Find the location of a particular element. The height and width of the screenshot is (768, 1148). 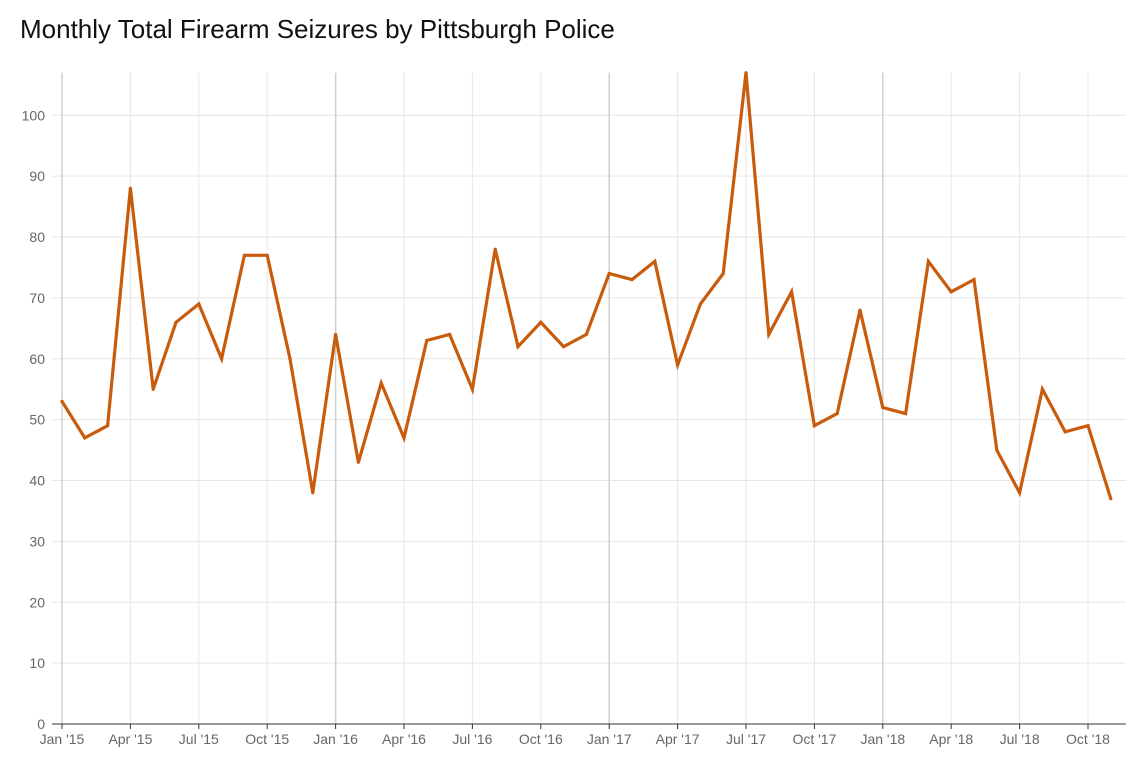

x-tick-label: Jan '17 is located at coordinates (609, 739).